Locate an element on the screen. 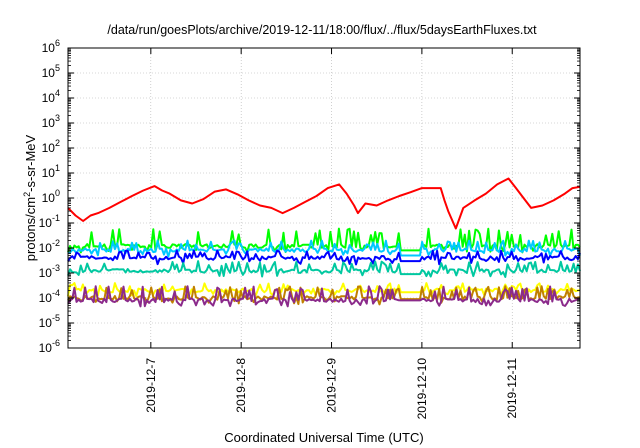 This screenshot has width=640, height=448. x-tick-label: 2019-12-7 is located at coordinates (151, 385).